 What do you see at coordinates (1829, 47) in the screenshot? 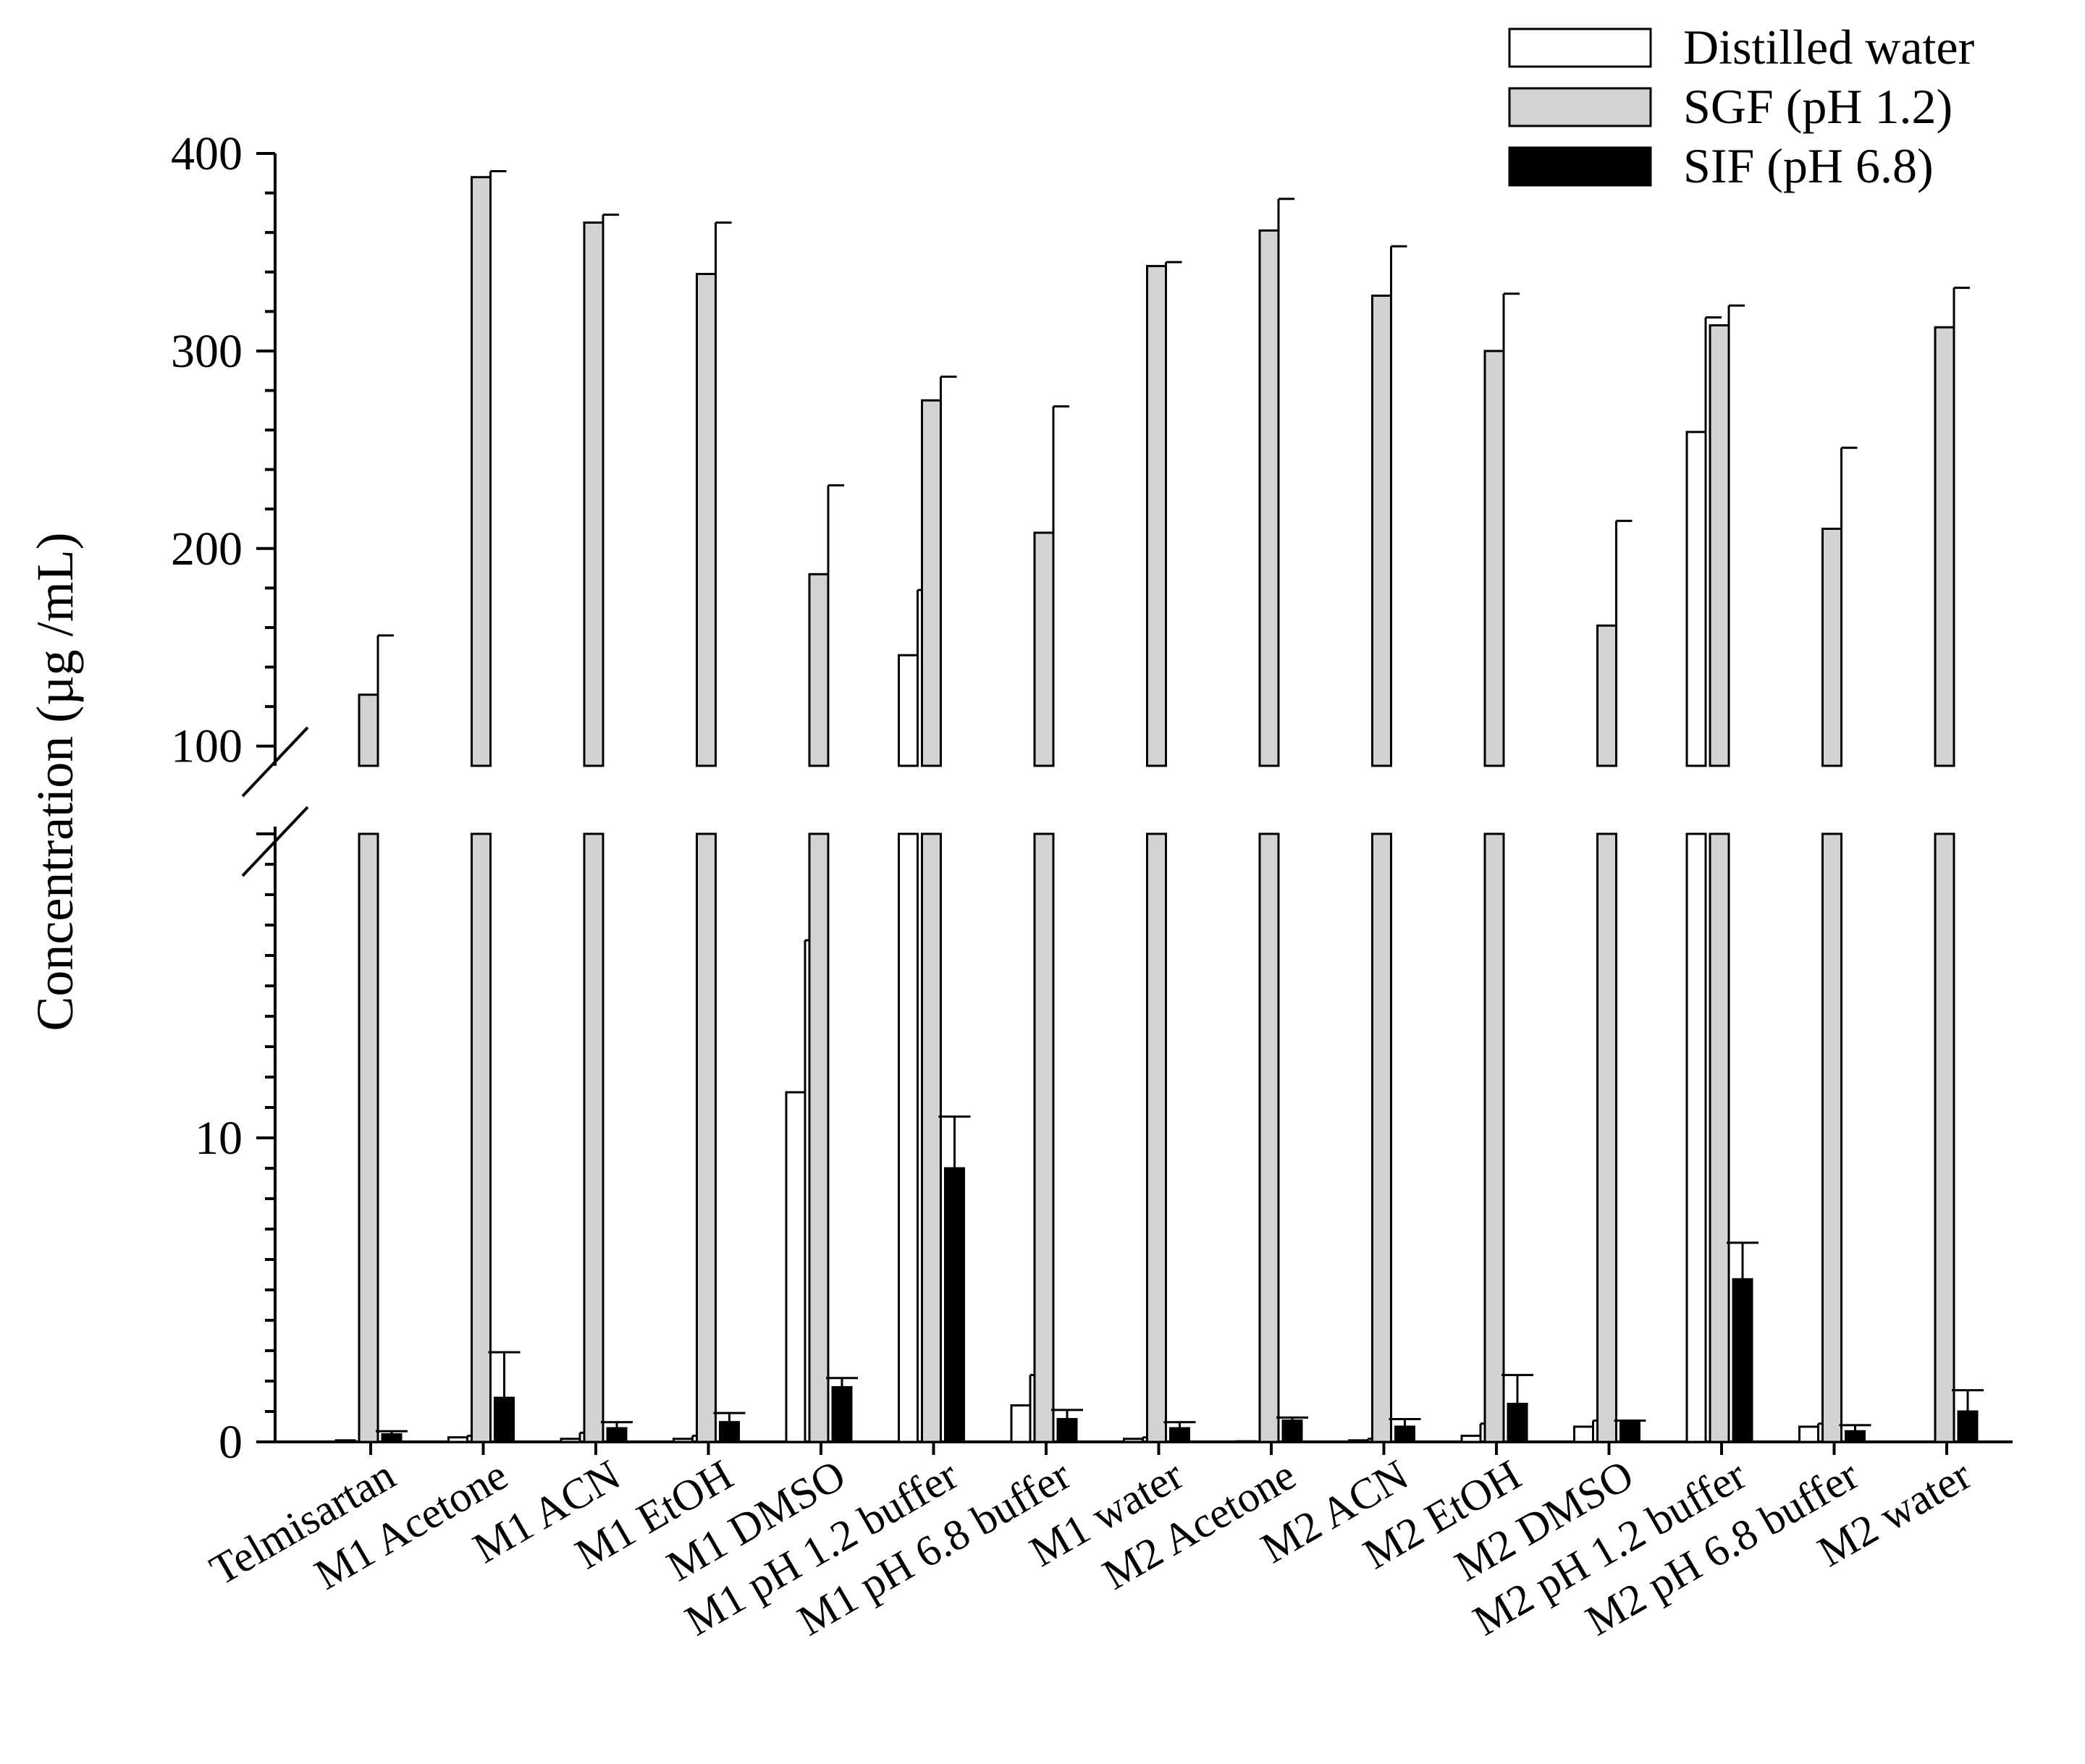
I see `legend-label: Distilled water` at bounding box center [1829, 47].